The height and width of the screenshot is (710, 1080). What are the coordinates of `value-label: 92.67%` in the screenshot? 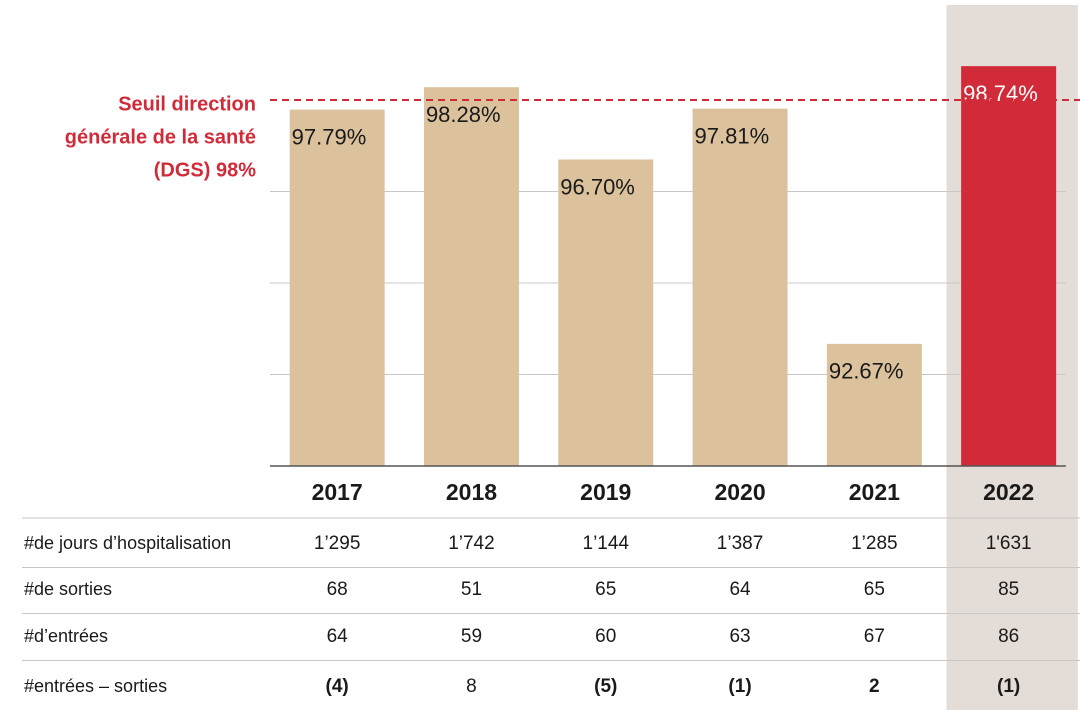 It's located at (866, 371).